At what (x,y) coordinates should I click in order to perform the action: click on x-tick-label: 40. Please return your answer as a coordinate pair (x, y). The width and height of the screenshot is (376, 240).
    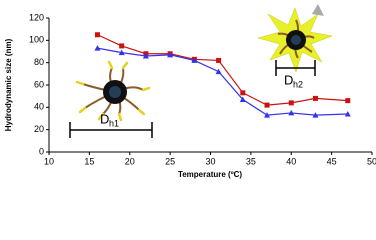
    Looking at the image, I should click on (291, 161).